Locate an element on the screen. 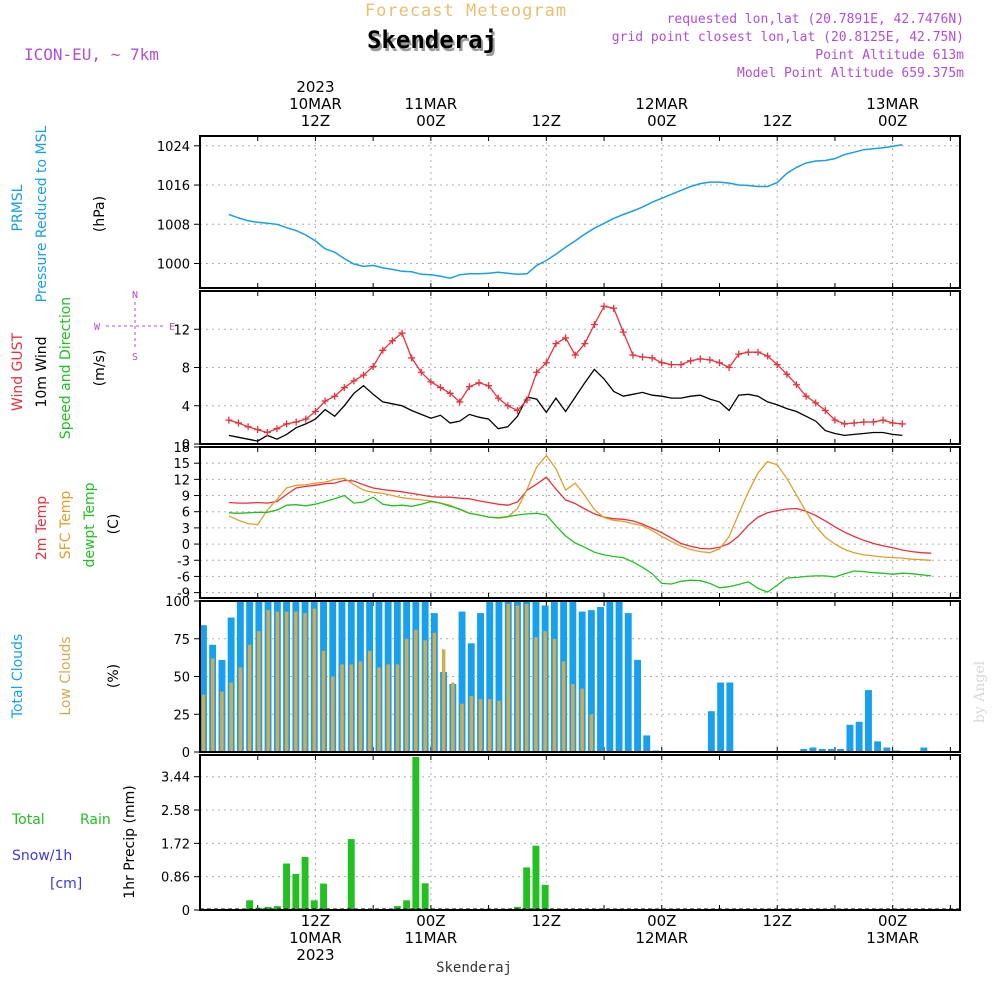 The width and height of the screenshot is (1000, 1000). top-axis-label: 00Z is located at coordinates (661, 121).